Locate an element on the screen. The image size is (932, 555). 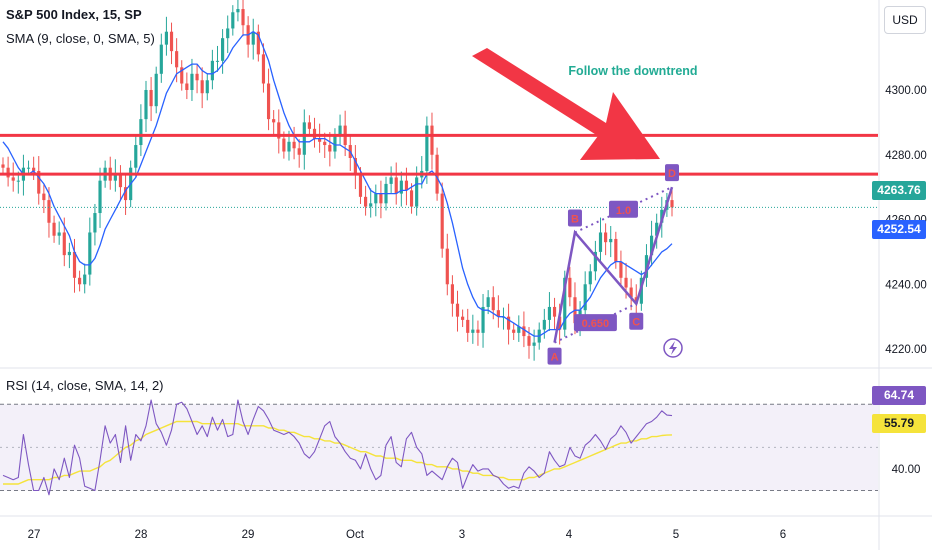
pattern-ratio-label: 1.0 is located at coordinates (623, 211).